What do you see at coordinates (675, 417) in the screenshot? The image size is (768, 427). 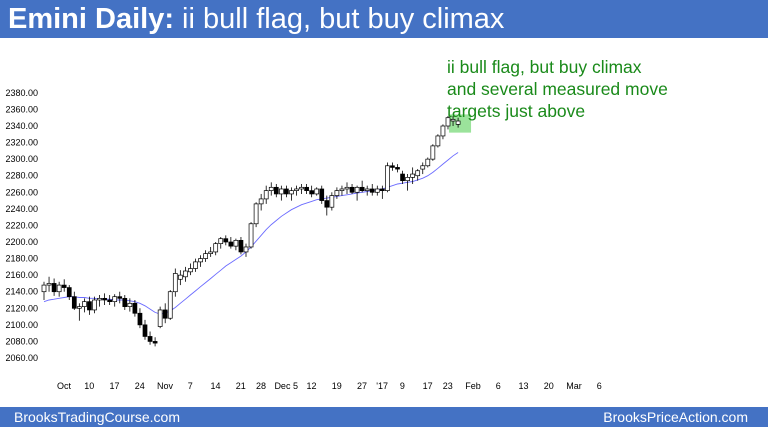 I see `footer-right-link: BrooksPriceAction.com` at bounding box center [675, 417].